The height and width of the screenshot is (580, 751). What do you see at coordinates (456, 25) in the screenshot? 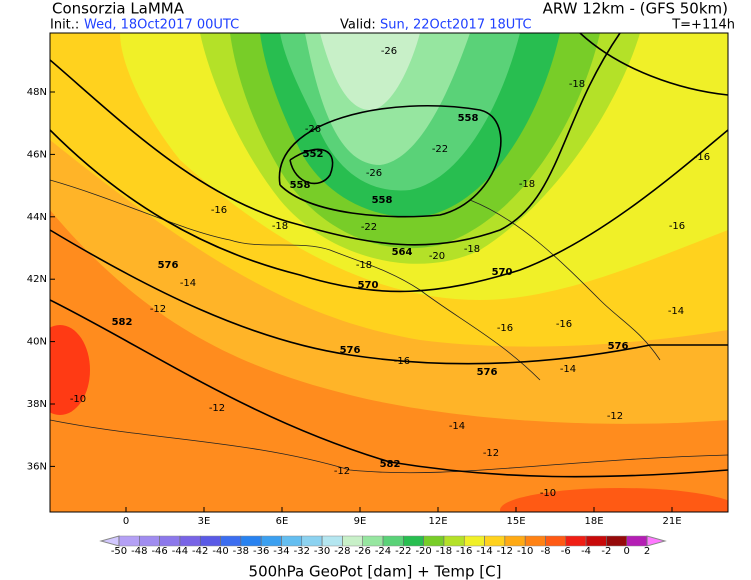
I see `valid-time: Sun, 22Oct2017 18UTC` at bounding box center [456, 25].